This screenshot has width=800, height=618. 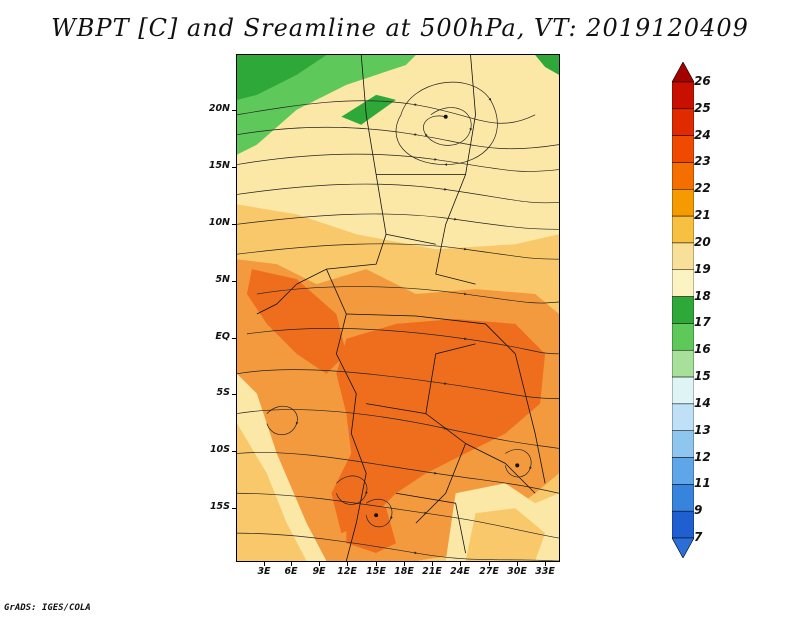 I want to click on colorbar-label: 15, so click(x=702, y=376).